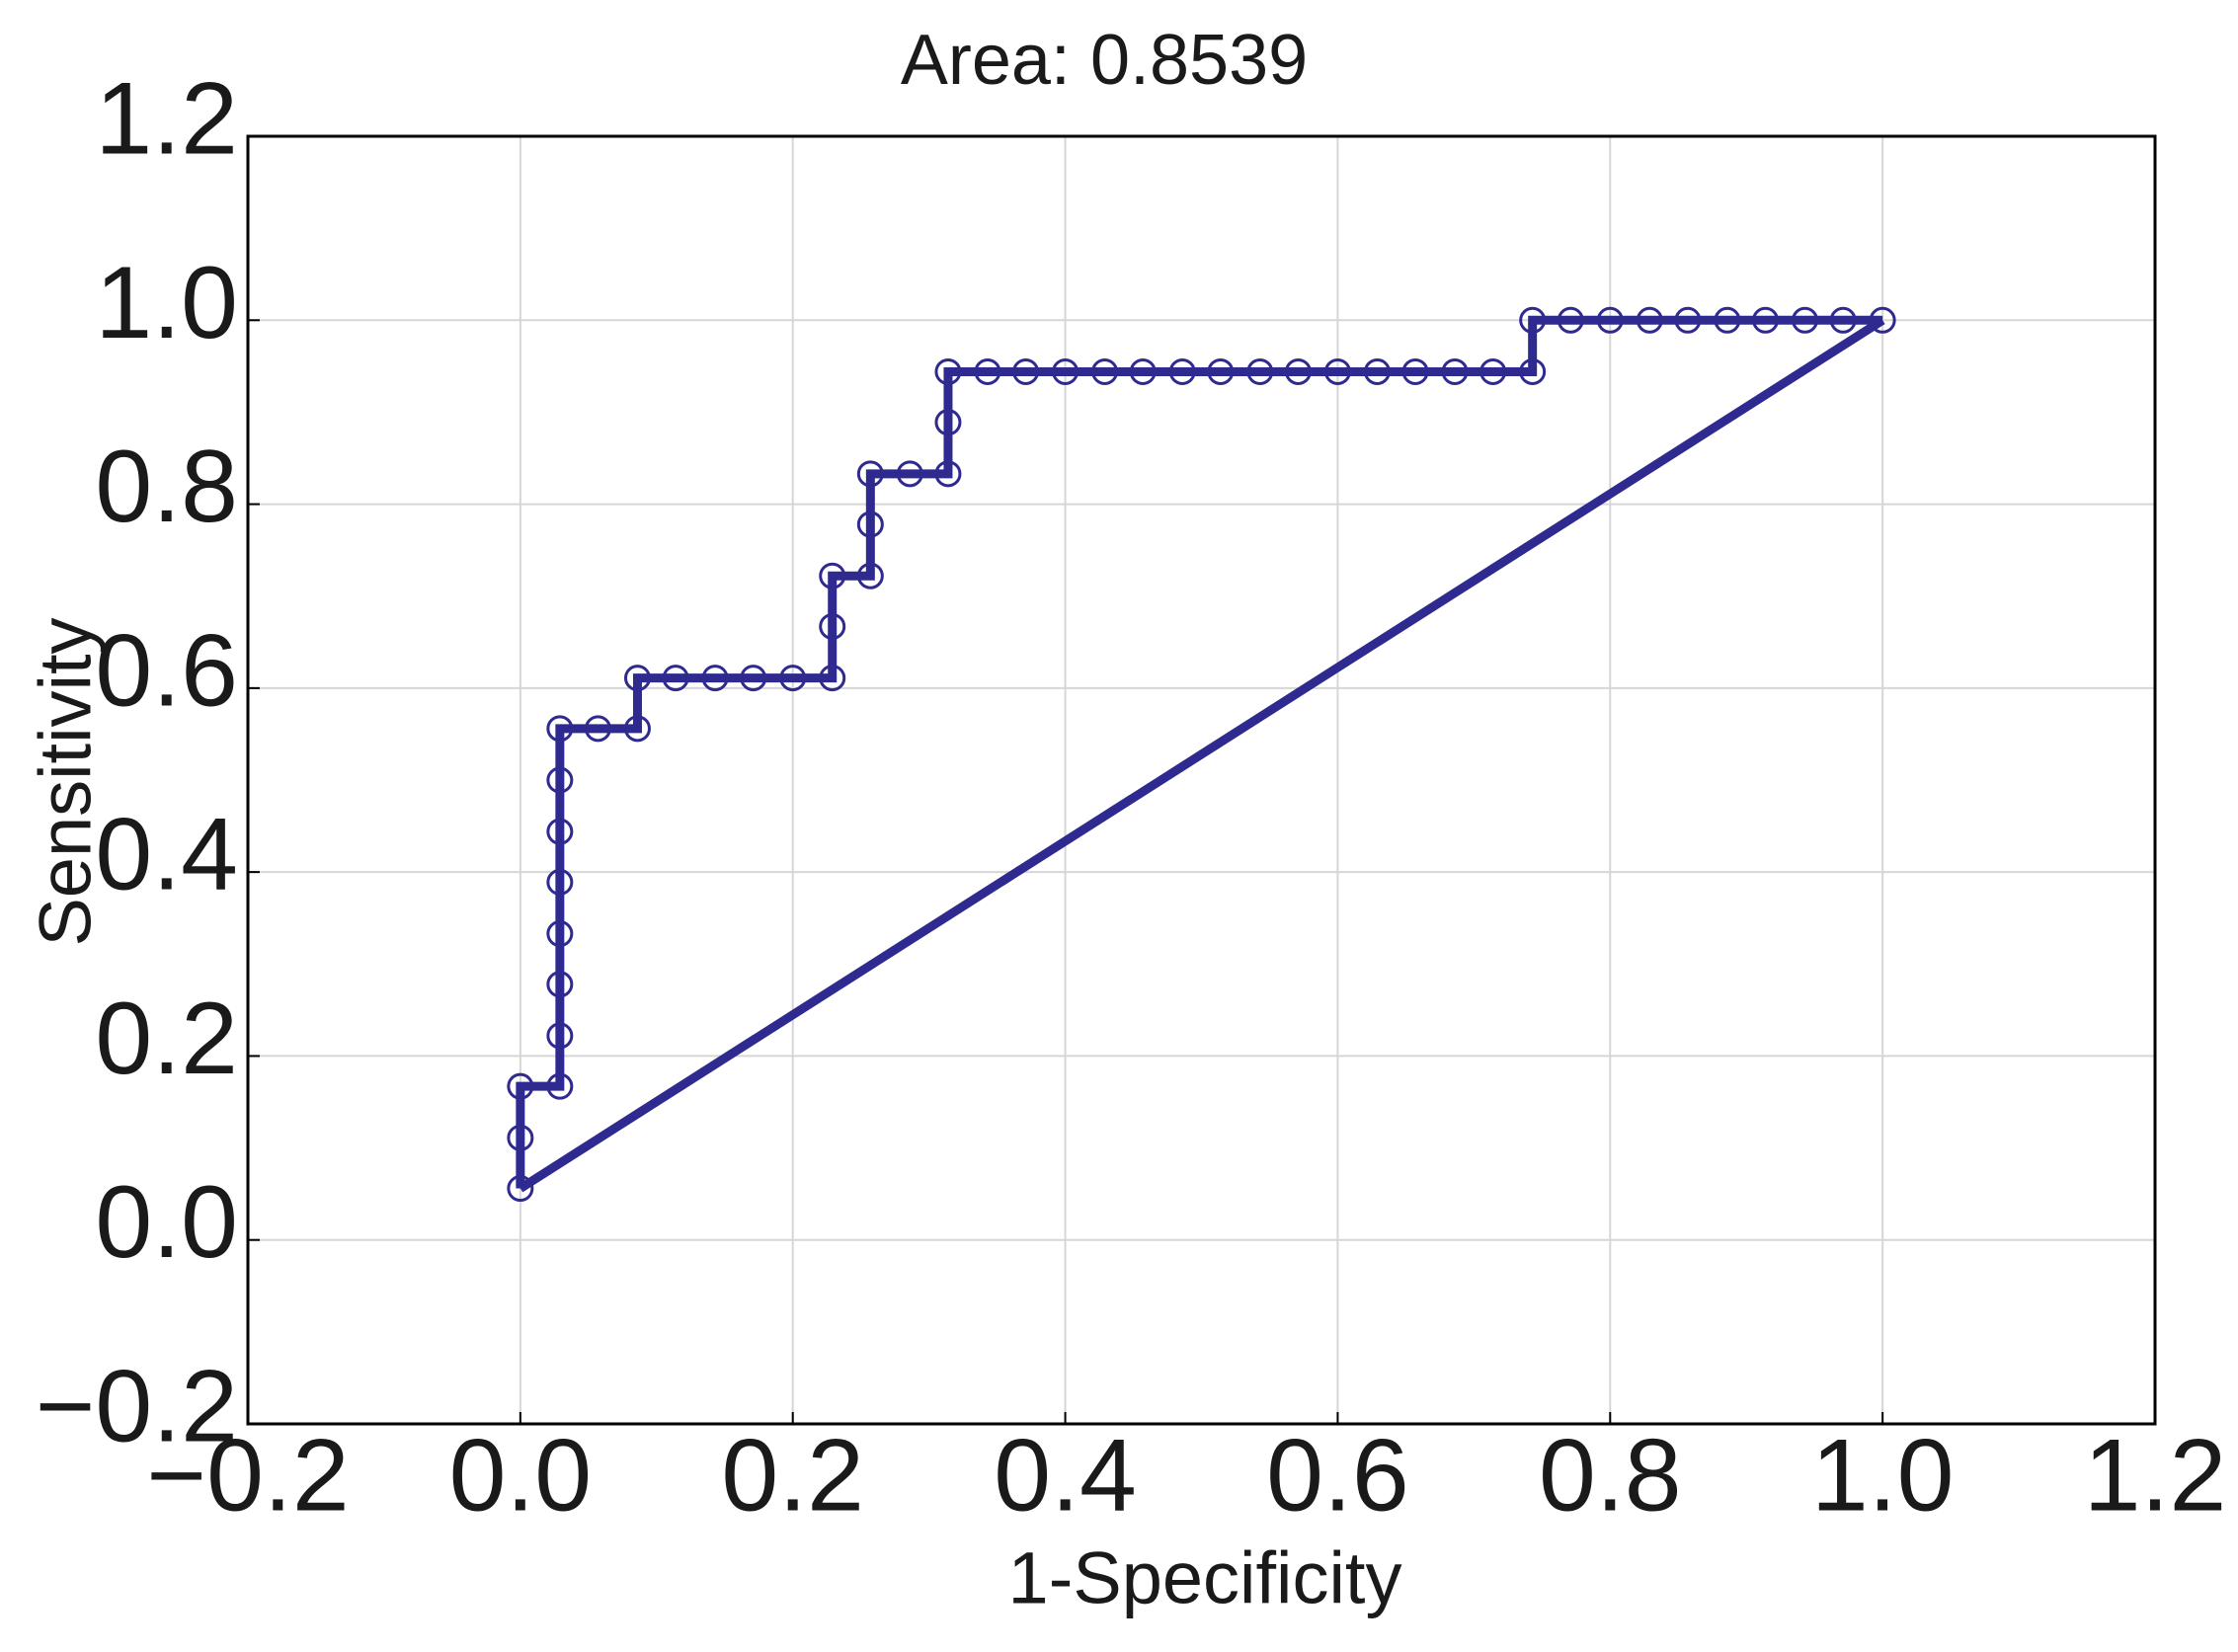  I want to click on x-tick-label: −0.2, so click(248, 1475).